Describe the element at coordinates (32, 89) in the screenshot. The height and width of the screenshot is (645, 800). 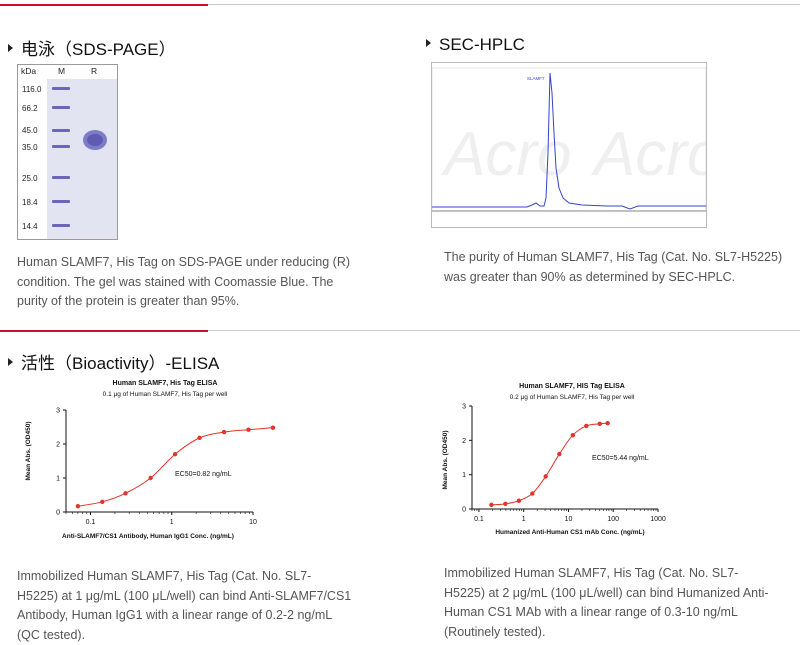
I see `gel-marker-label: 116.0` at that location.